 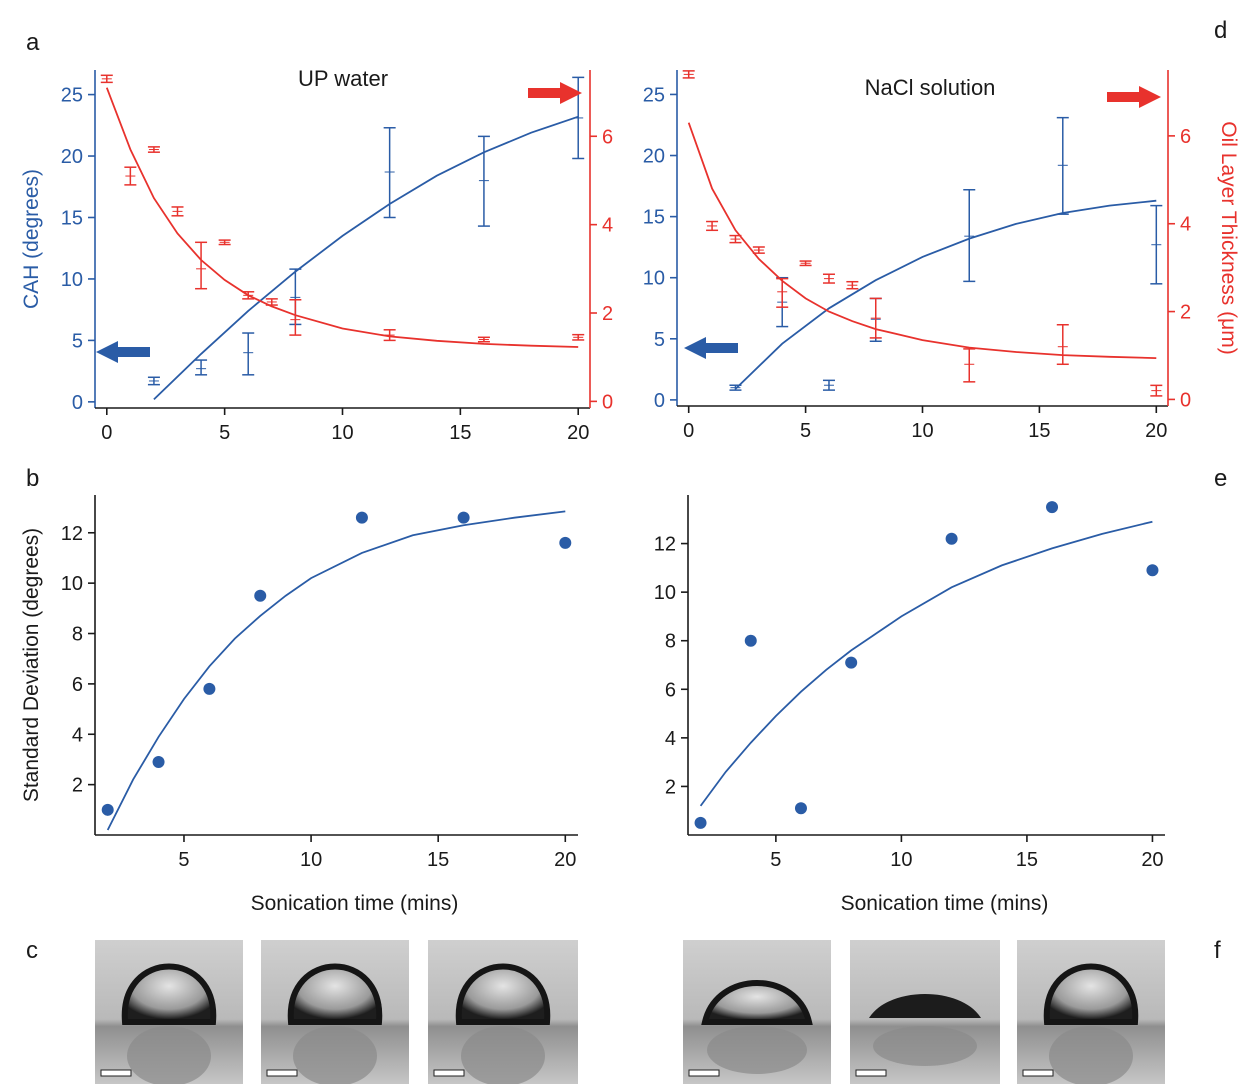 I want to click on fit-line-right, so click(x=342, y=217).